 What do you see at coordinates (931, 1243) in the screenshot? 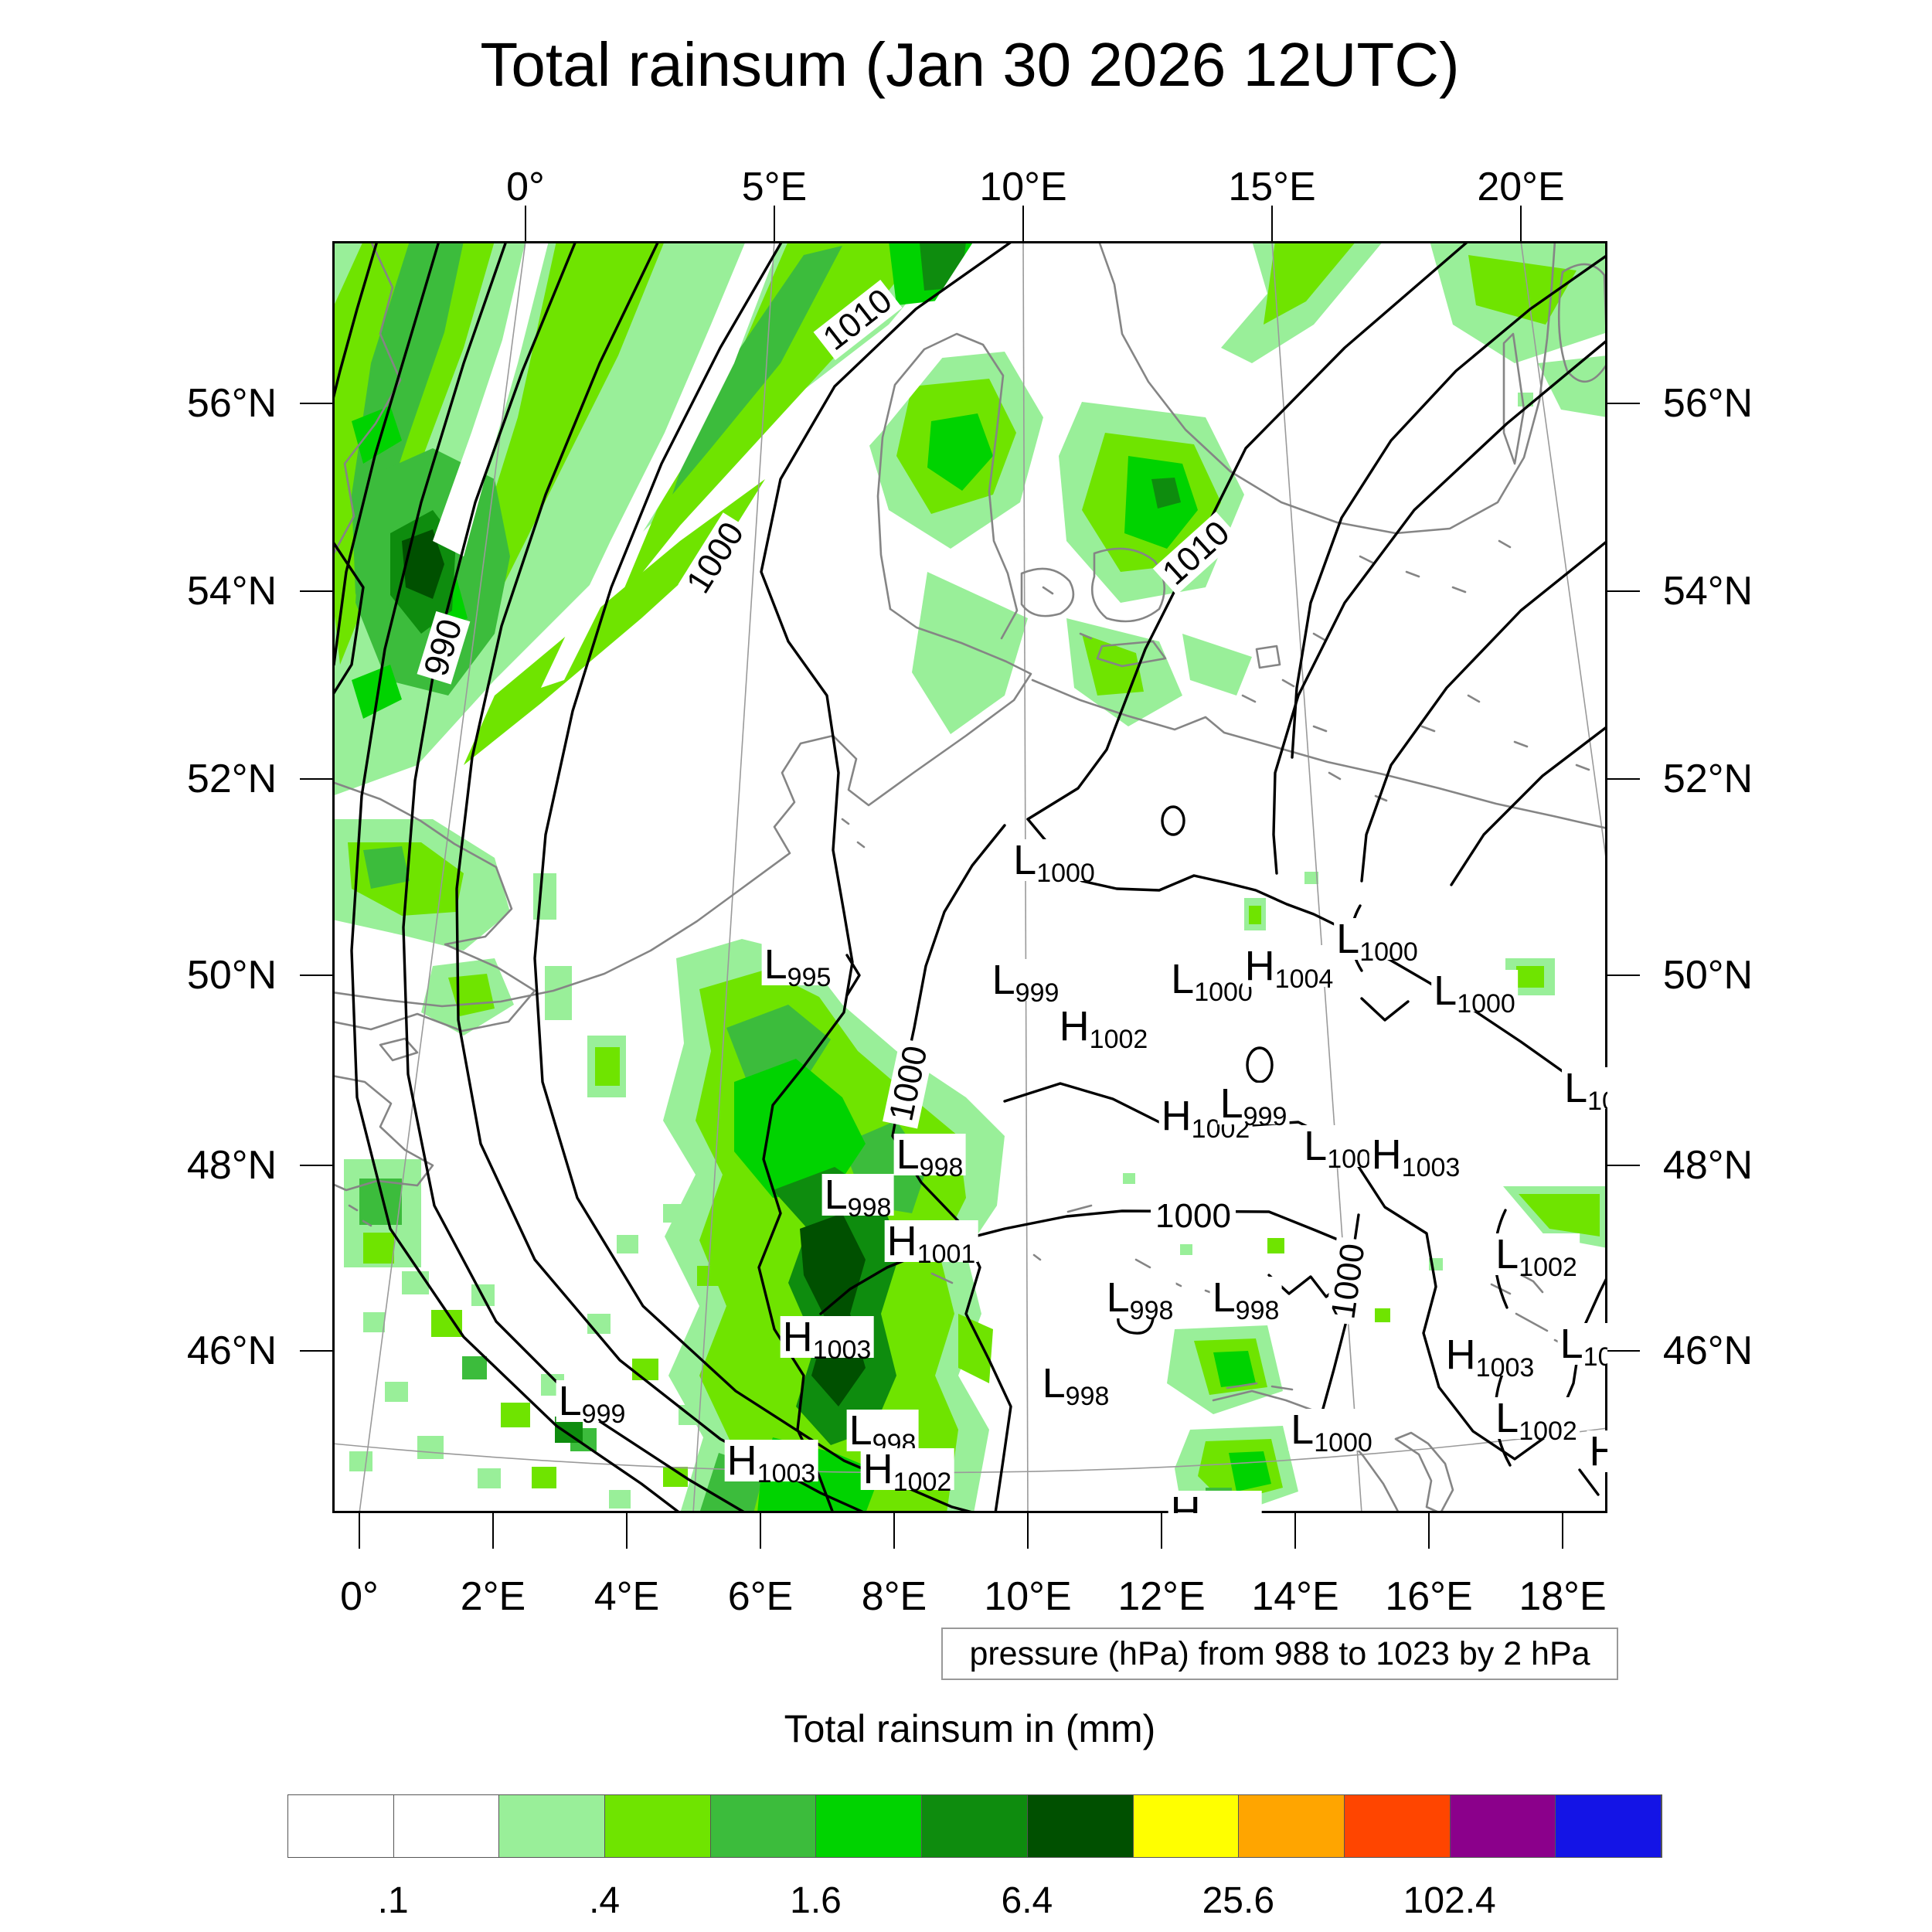
I see `pressure-label: H1001` at bounding box center [931, 1243].